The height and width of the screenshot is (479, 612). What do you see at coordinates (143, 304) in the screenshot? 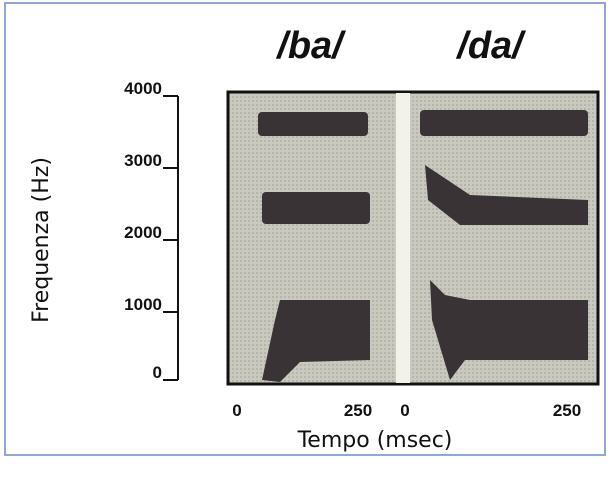
I see `y-tick-label: 1000` at bounding box center [143, 304].